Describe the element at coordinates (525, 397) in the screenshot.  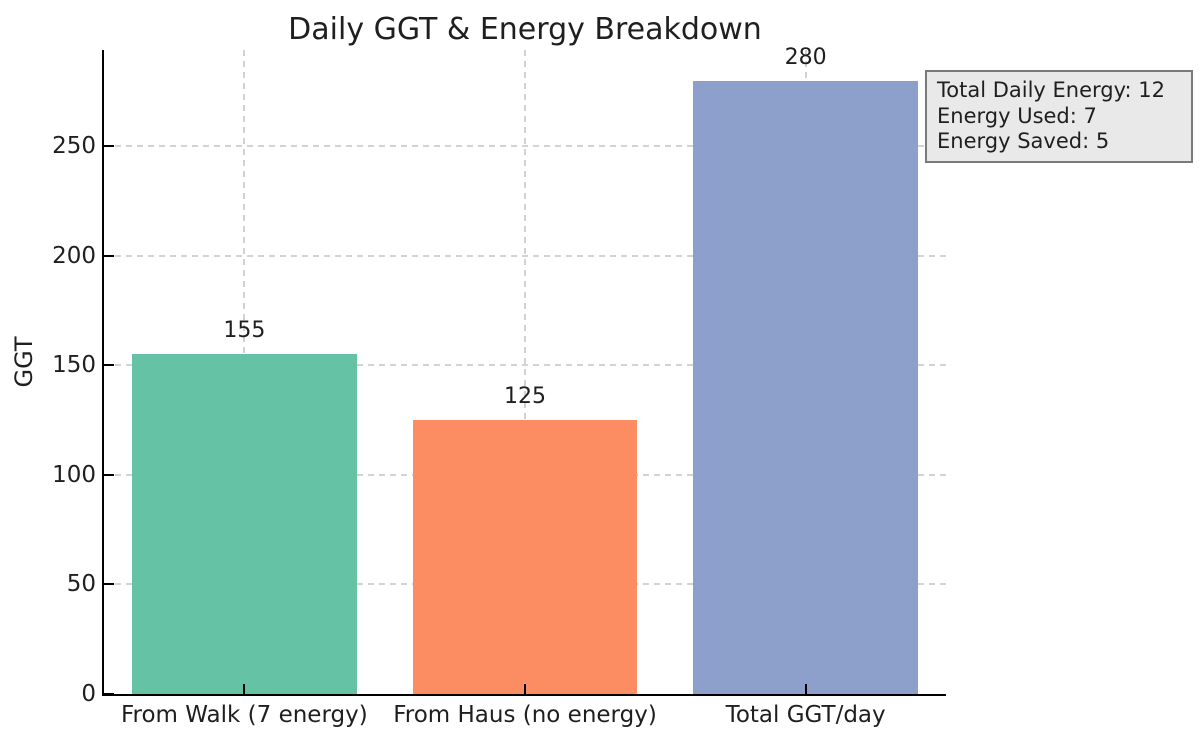
I see `bar-value-label: 125` at that location.